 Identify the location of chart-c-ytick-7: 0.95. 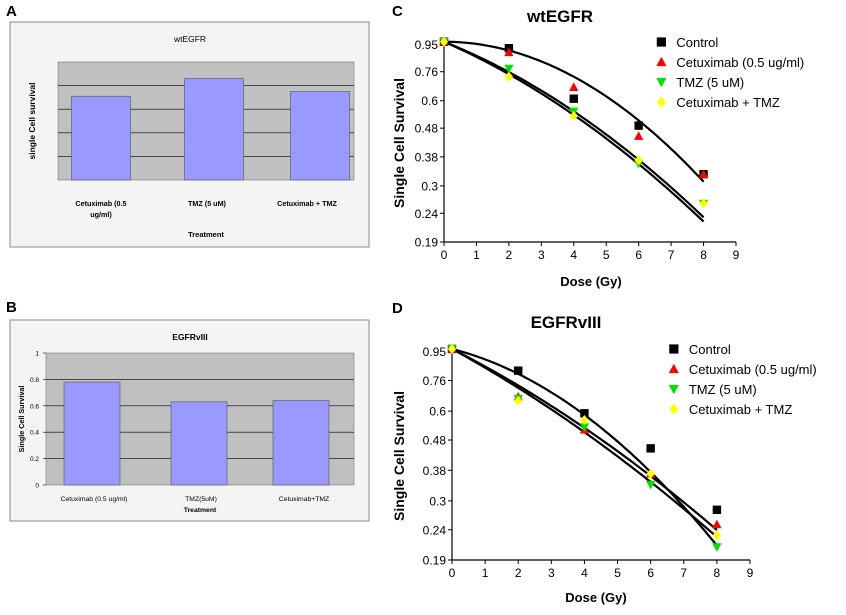
(427, 45).